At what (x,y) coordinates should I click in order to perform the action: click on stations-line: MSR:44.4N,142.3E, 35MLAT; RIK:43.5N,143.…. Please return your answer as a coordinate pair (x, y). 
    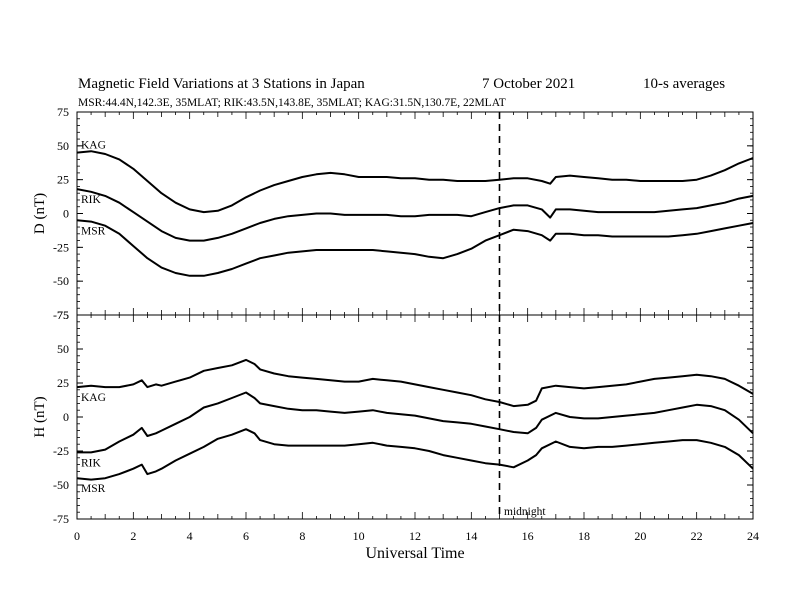
    Looking at the image, I should click on (292, 103).